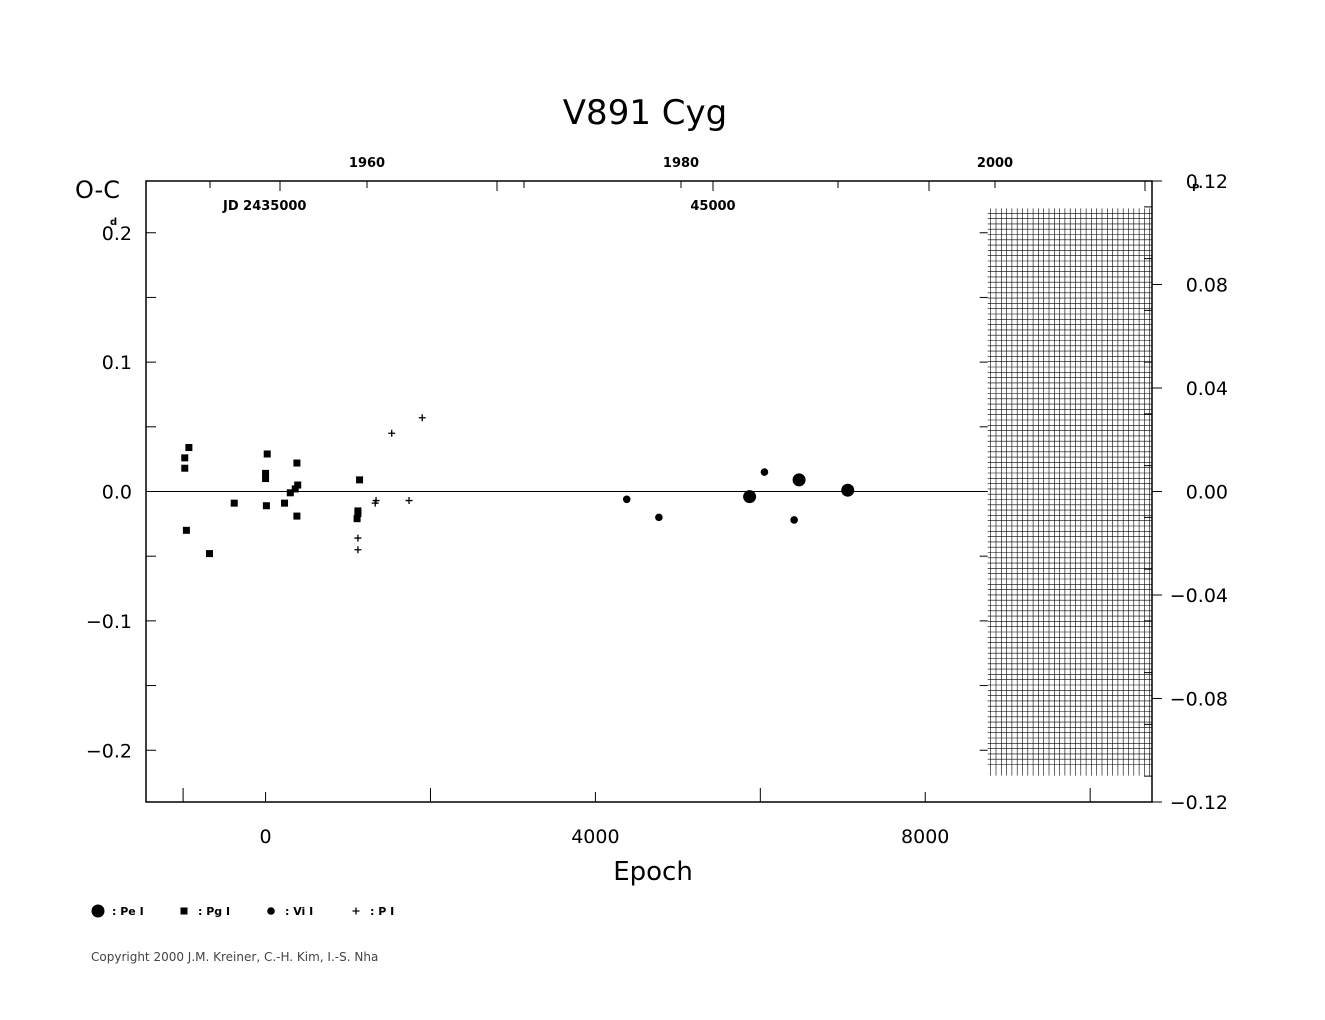 This screenshot has width=1325, height=1020. Describe the element at coordinates (109, 751) in the screenshot. I see `y-tick-label: −0.2` at that location.